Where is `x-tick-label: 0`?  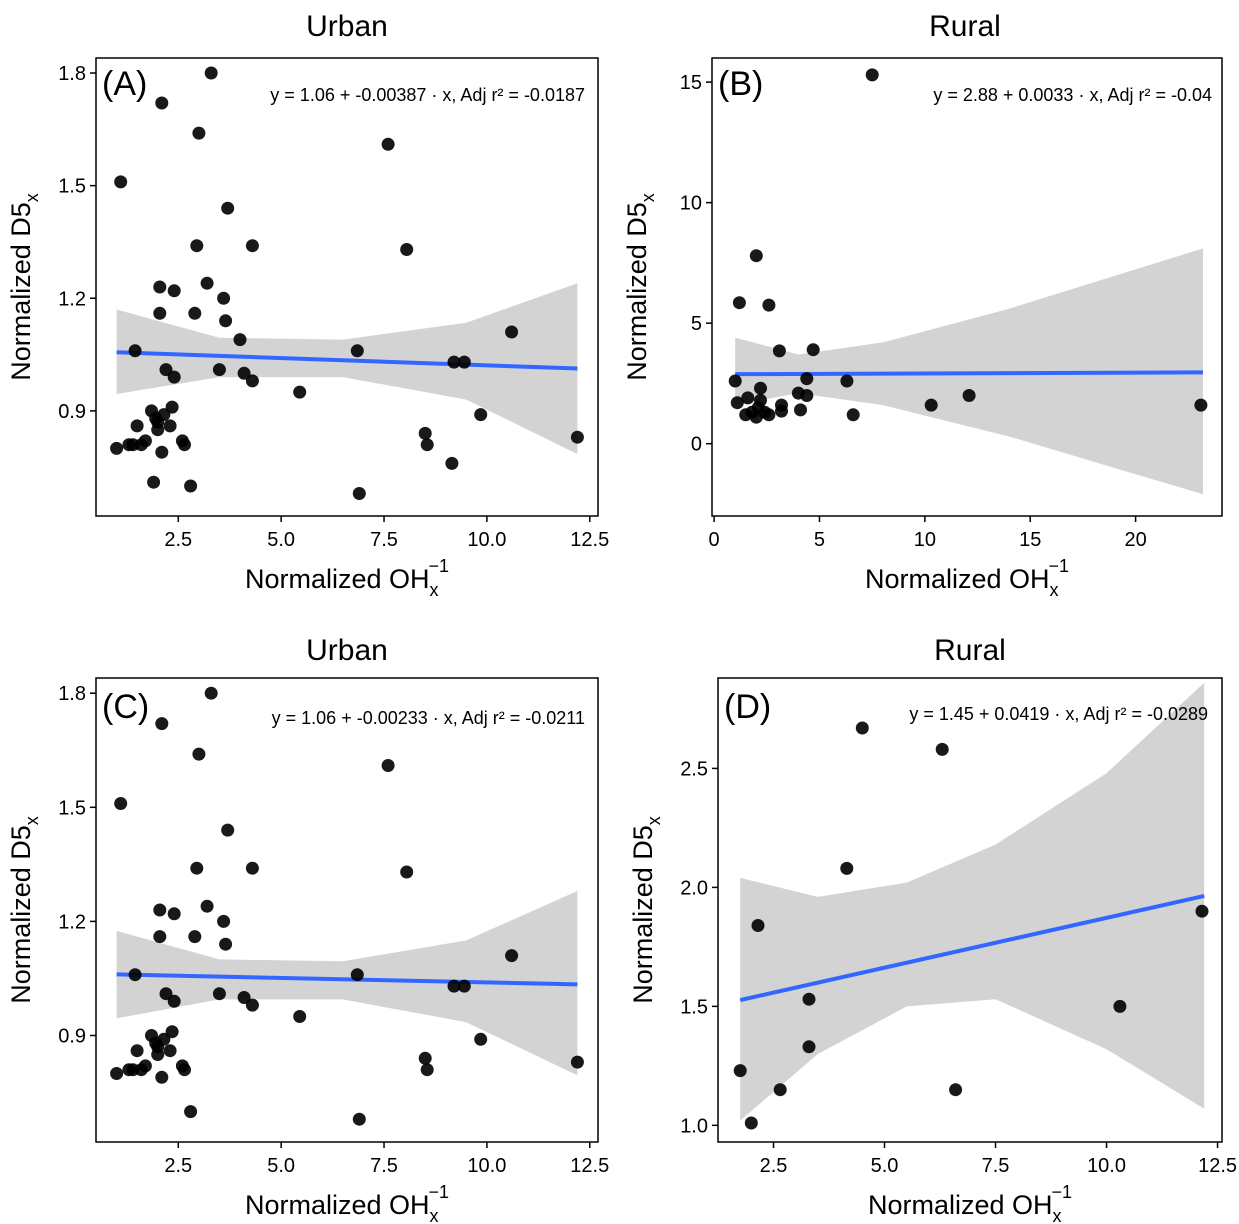 x-tick-label: 0 is located at coordinates (714, 540).